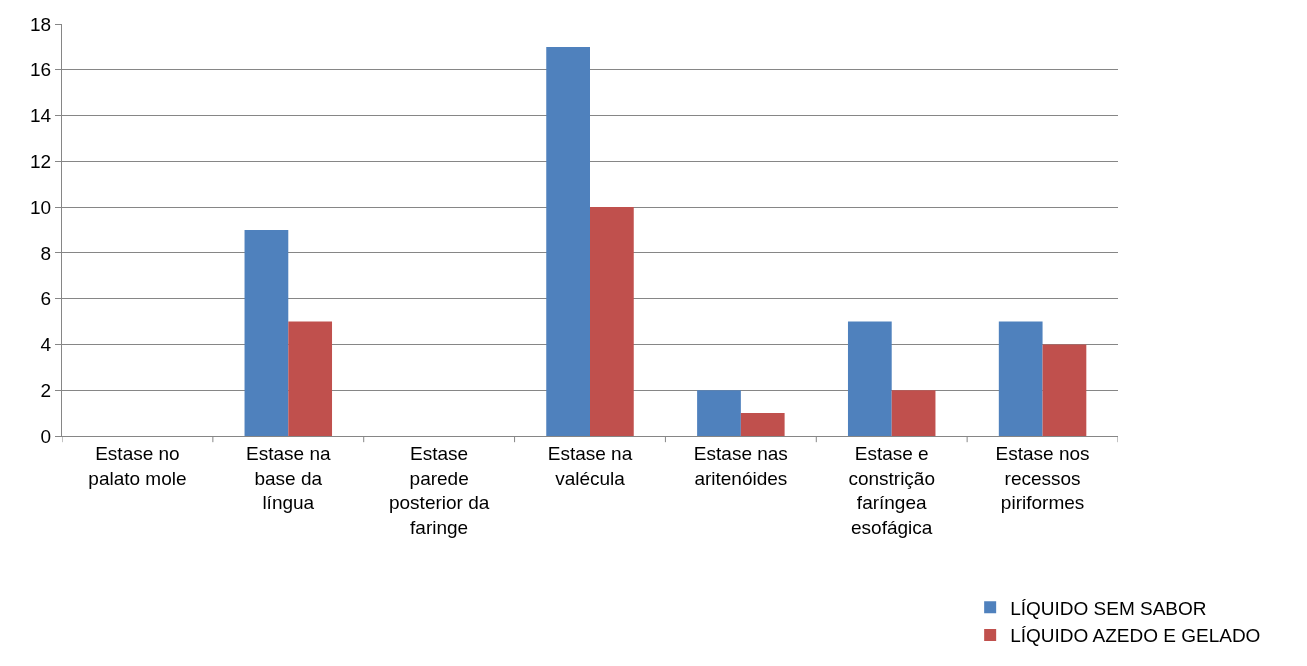 This screenshot has height=666, width=1307. Describe the element at coordinates (46, 253) in the screenshot. I see `y-tick-label: 8` at that location.